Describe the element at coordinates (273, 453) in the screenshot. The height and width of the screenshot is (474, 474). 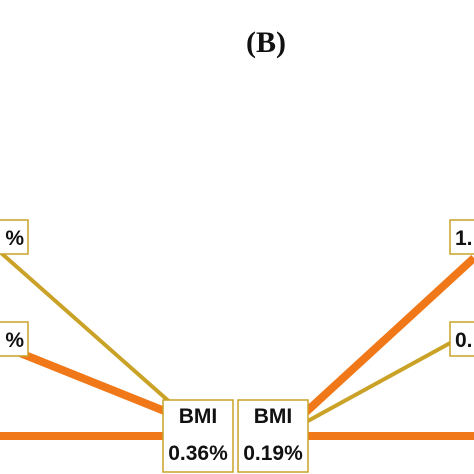
I see `node-value: 0.19%` at that location.